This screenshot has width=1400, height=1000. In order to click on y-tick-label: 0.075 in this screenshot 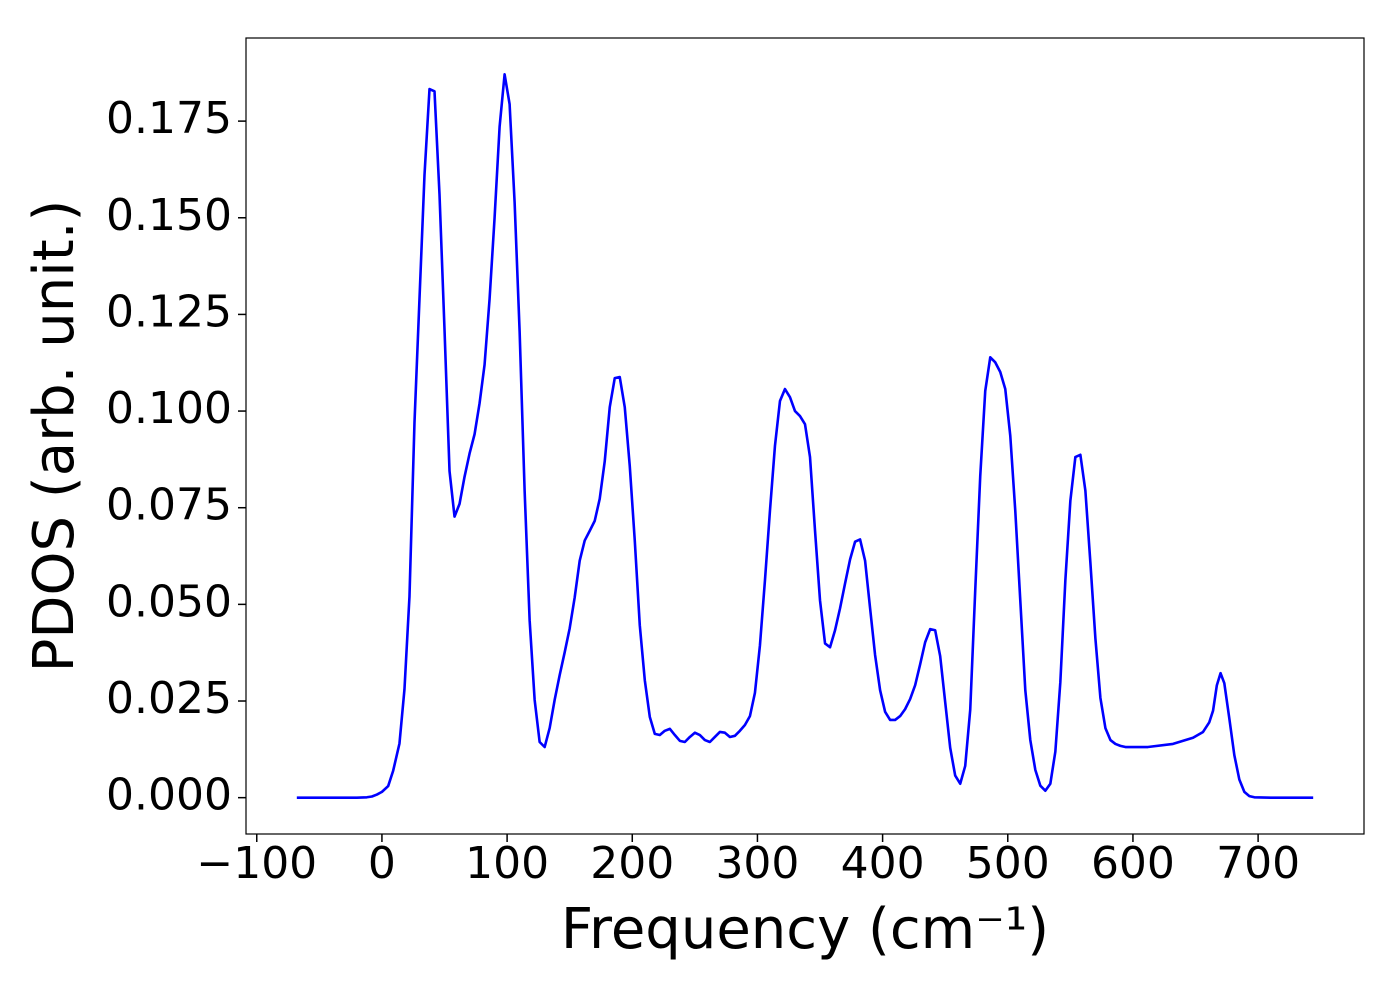, I will do `click(169, 505)`.